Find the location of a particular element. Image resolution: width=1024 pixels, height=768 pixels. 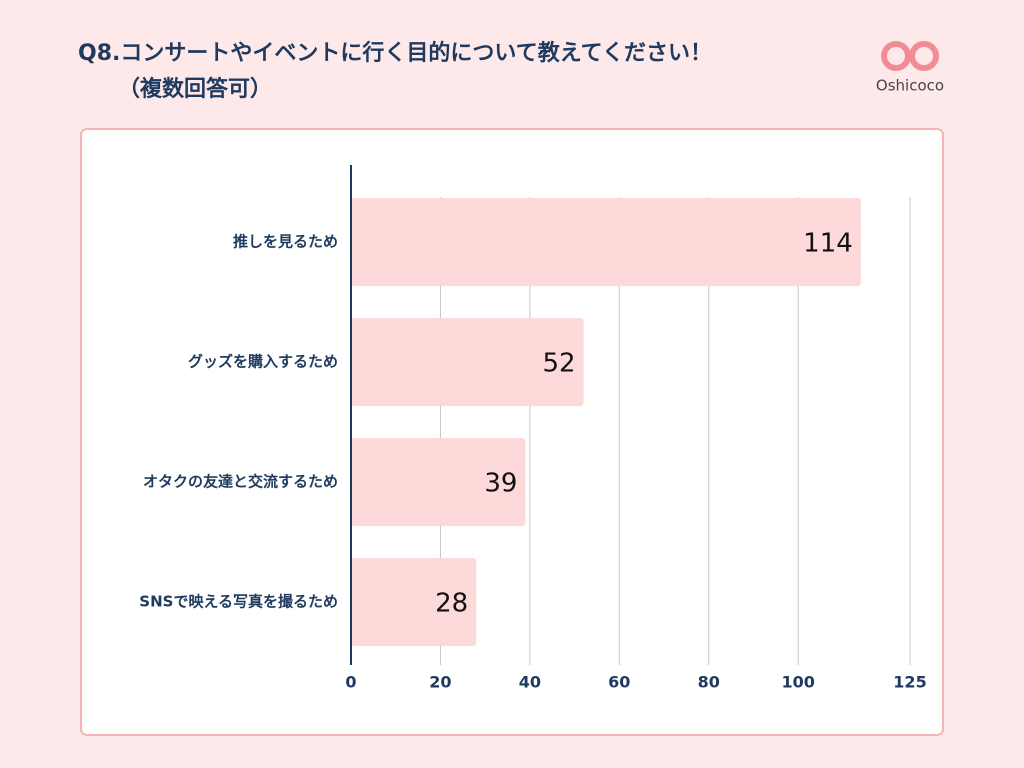

y-tick-label: 推しを見るため is located at coordinates (285, 242).